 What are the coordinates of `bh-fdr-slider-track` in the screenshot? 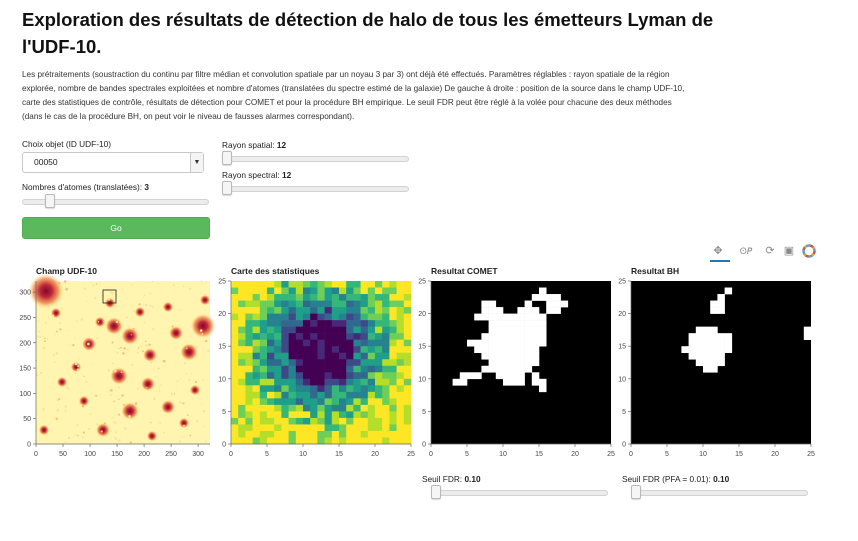 It's located at (719, 493).